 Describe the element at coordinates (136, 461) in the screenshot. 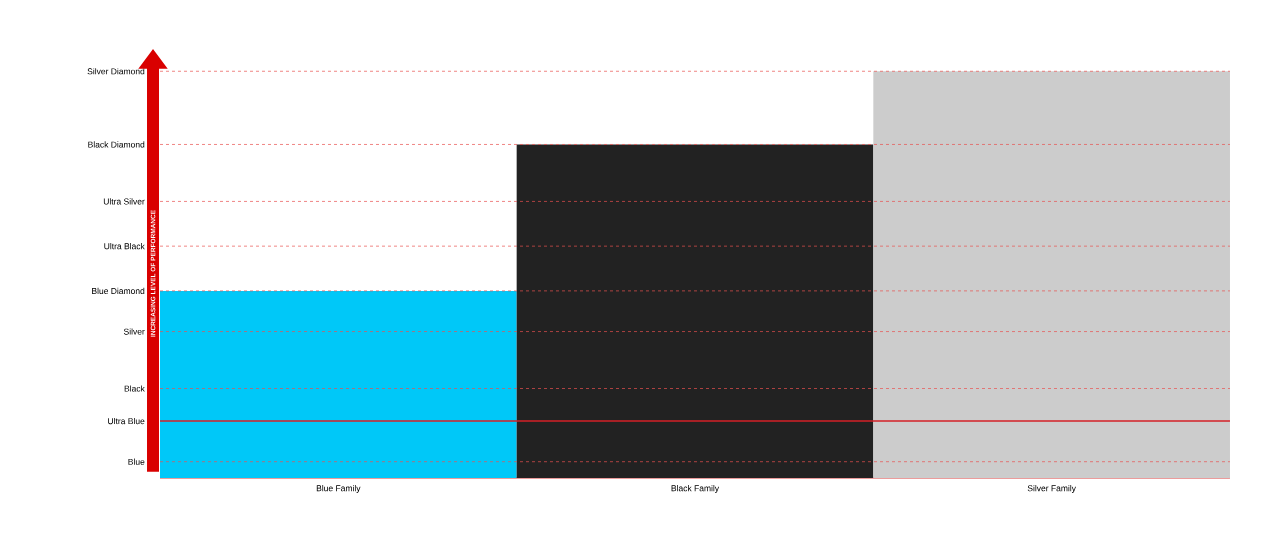

I see `ref-line-label: Blue` at that location.